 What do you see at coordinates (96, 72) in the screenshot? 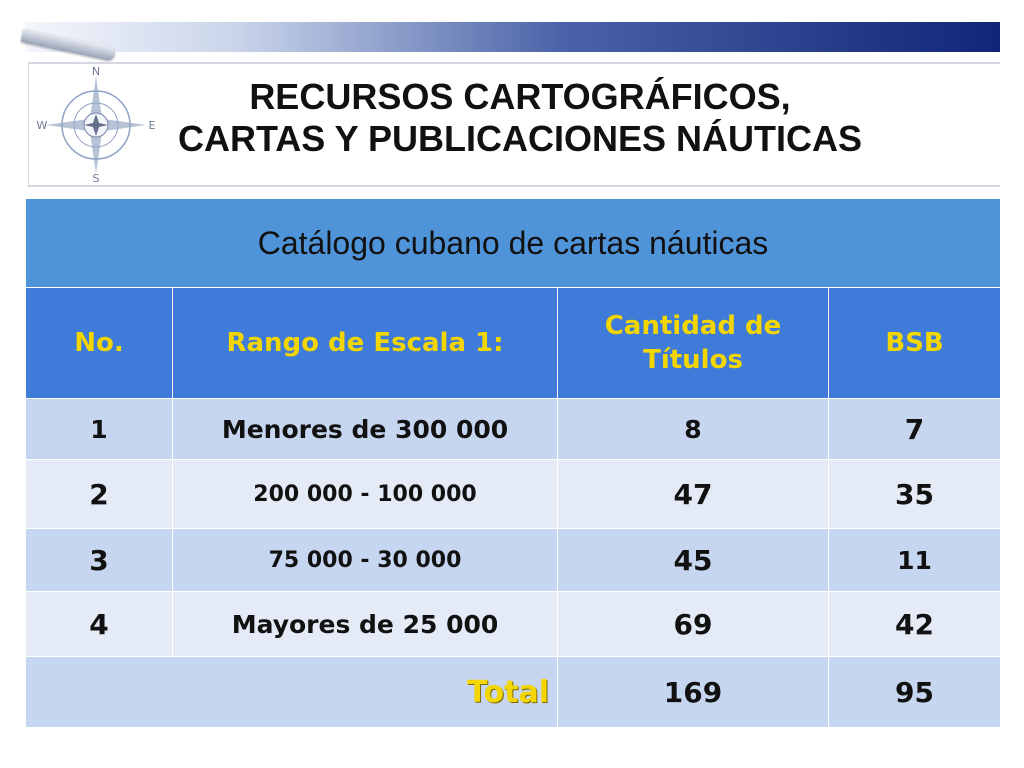
I see `logo-n-label: N` at bounding box center [96, 72].